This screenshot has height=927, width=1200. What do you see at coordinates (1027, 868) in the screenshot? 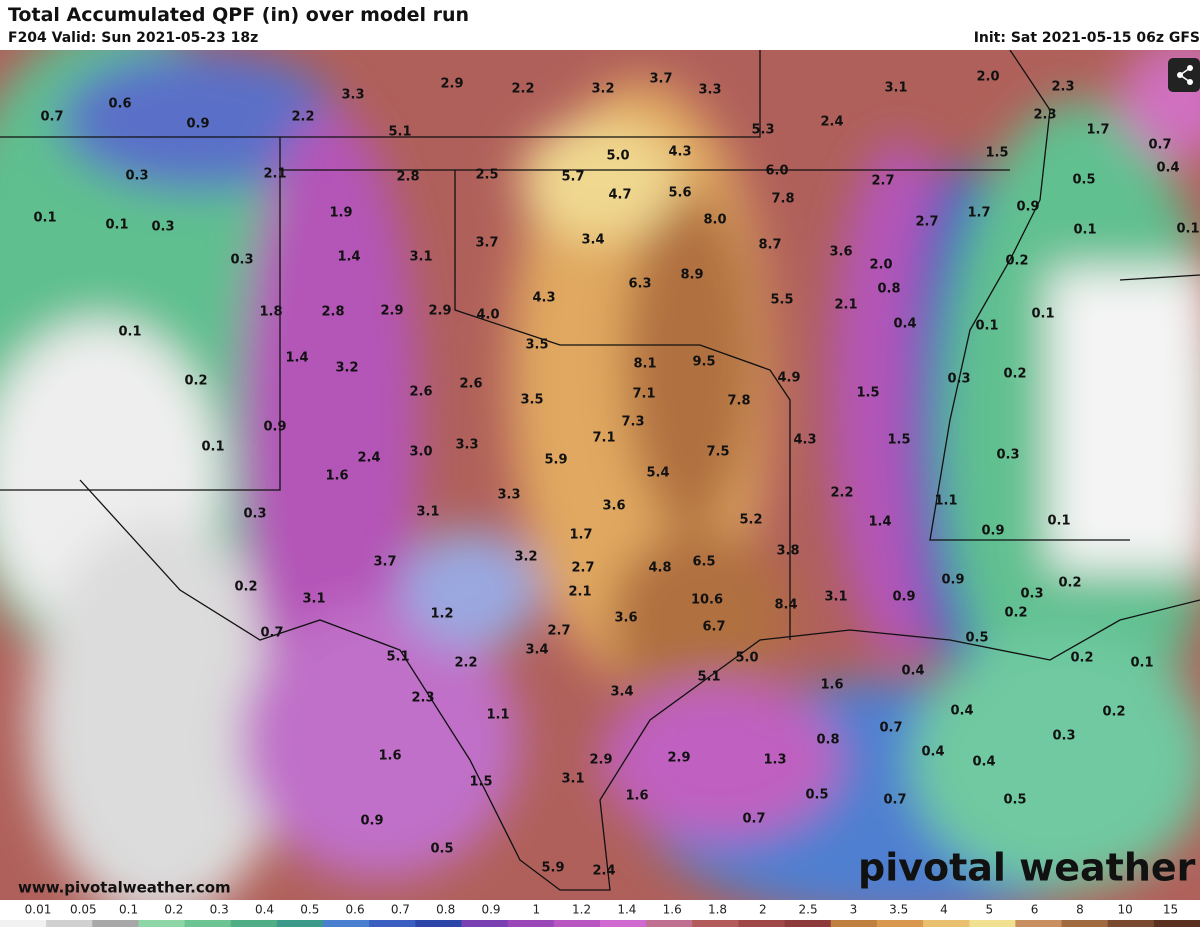
I see `brand: pivotal weather` at bounding box center [1027, 868].